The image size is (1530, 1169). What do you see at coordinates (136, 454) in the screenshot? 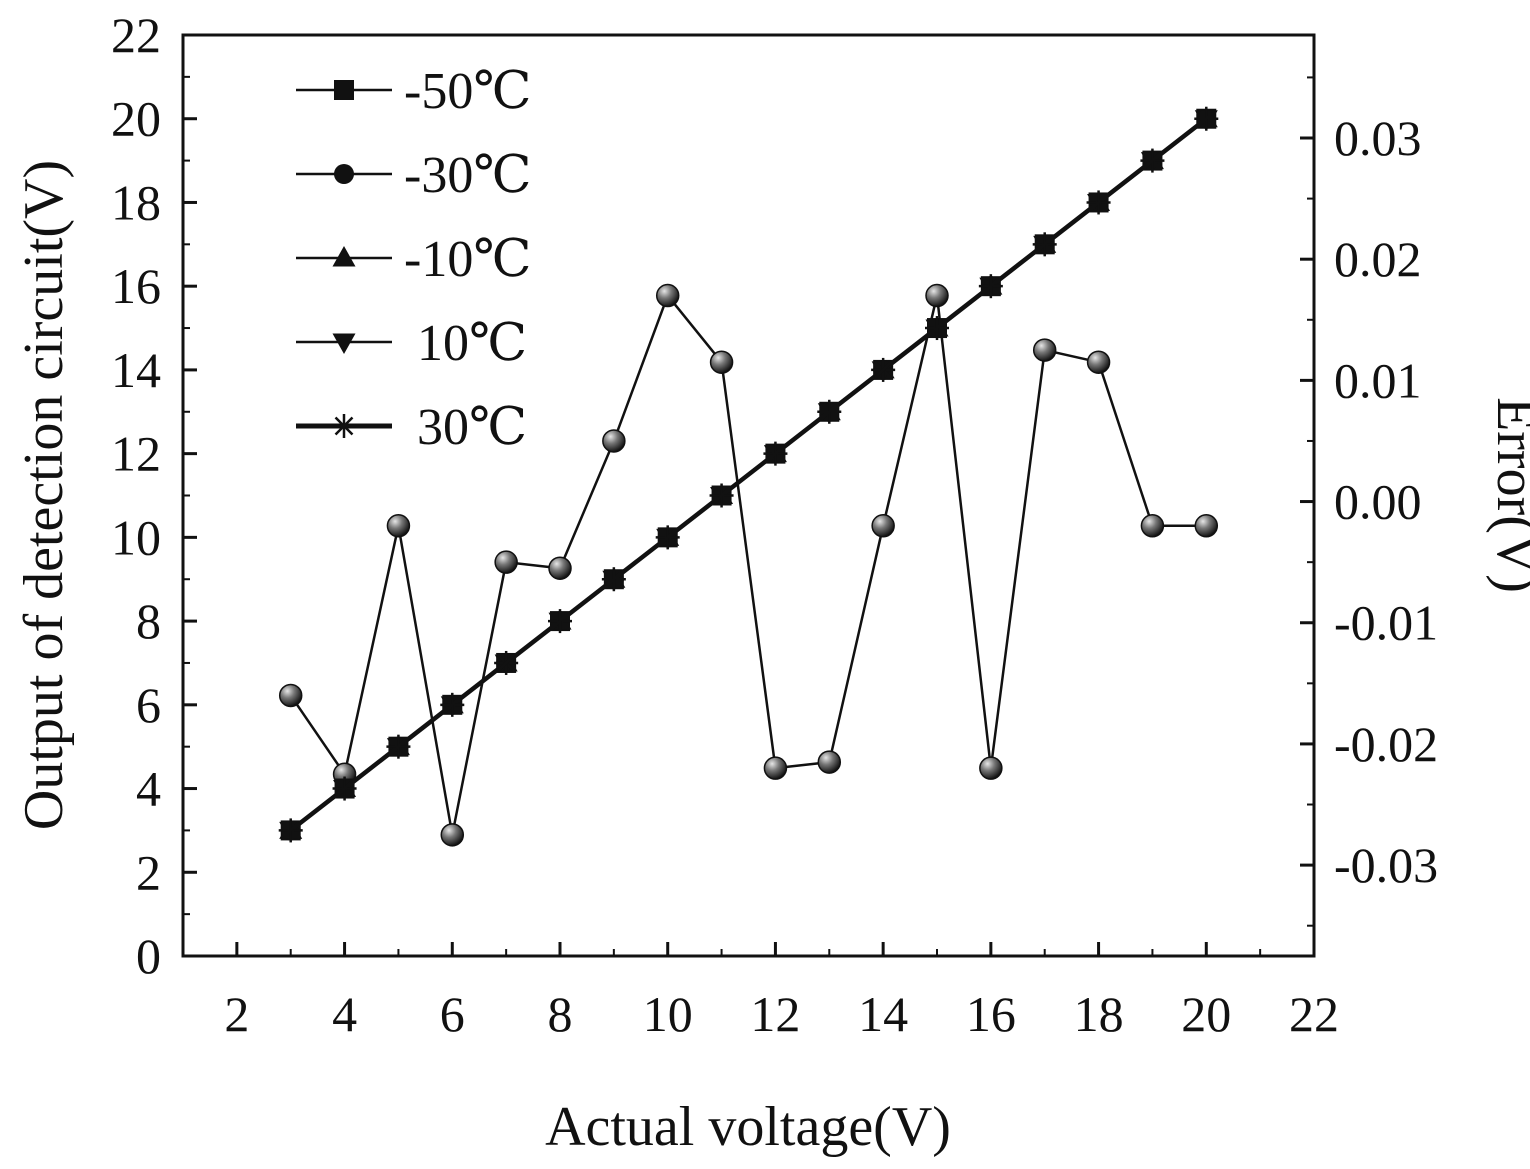
I see `y-tick-label: 12` at bounding box center [136, 454].